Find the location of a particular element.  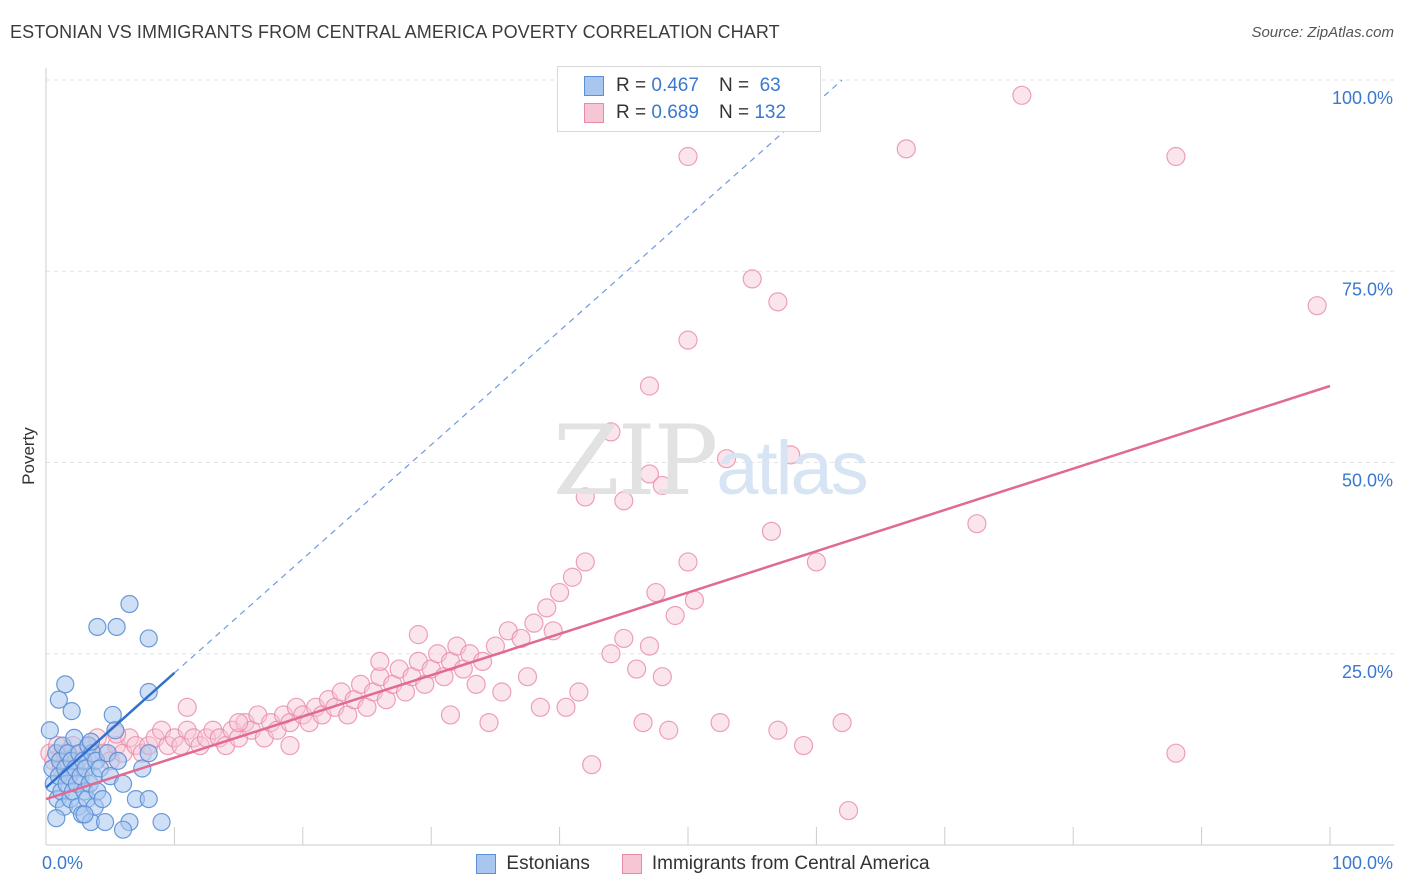

y-tick-label: 100.0% is located at coordinates (1362, 98).